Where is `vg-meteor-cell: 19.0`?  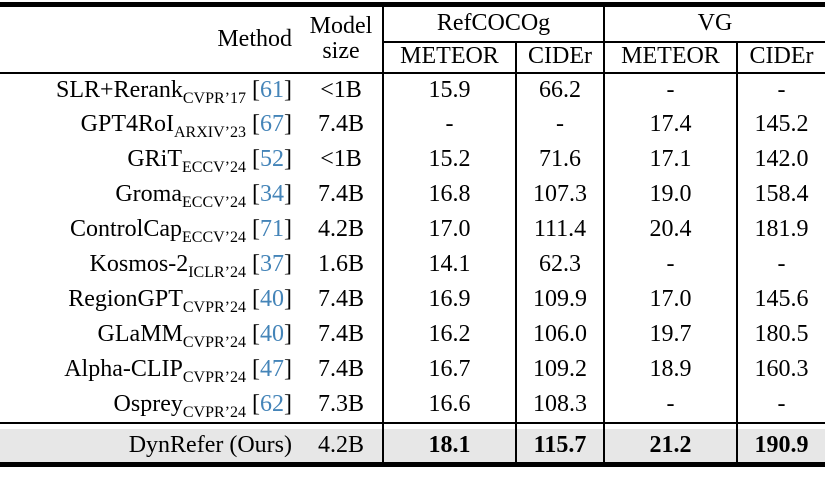 vg-meteor-cell: 19.0 is located at coordinates (670, 195).